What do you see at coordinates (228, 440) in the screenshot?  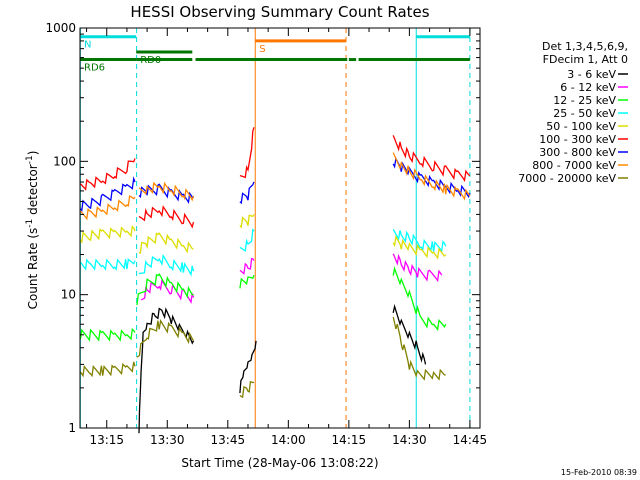 I see `x-tick-label-2: 13:45` at bounding box center [228, 440].